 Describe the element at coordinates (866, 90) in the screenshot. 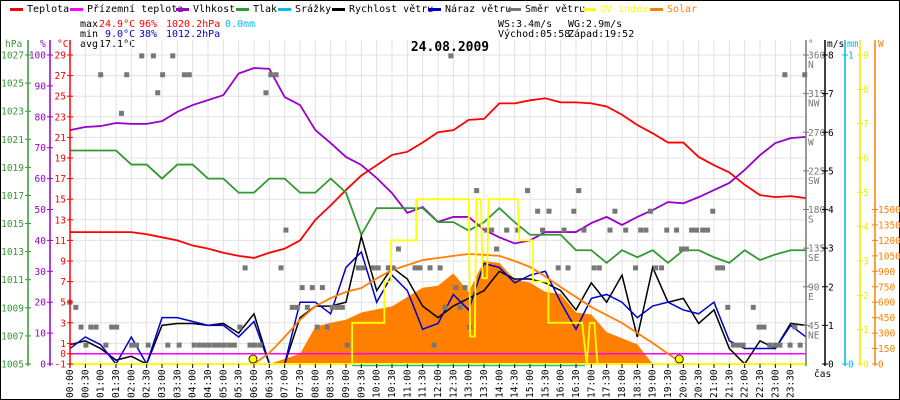

I see `axis-tick-label-uv: 8` at that location.